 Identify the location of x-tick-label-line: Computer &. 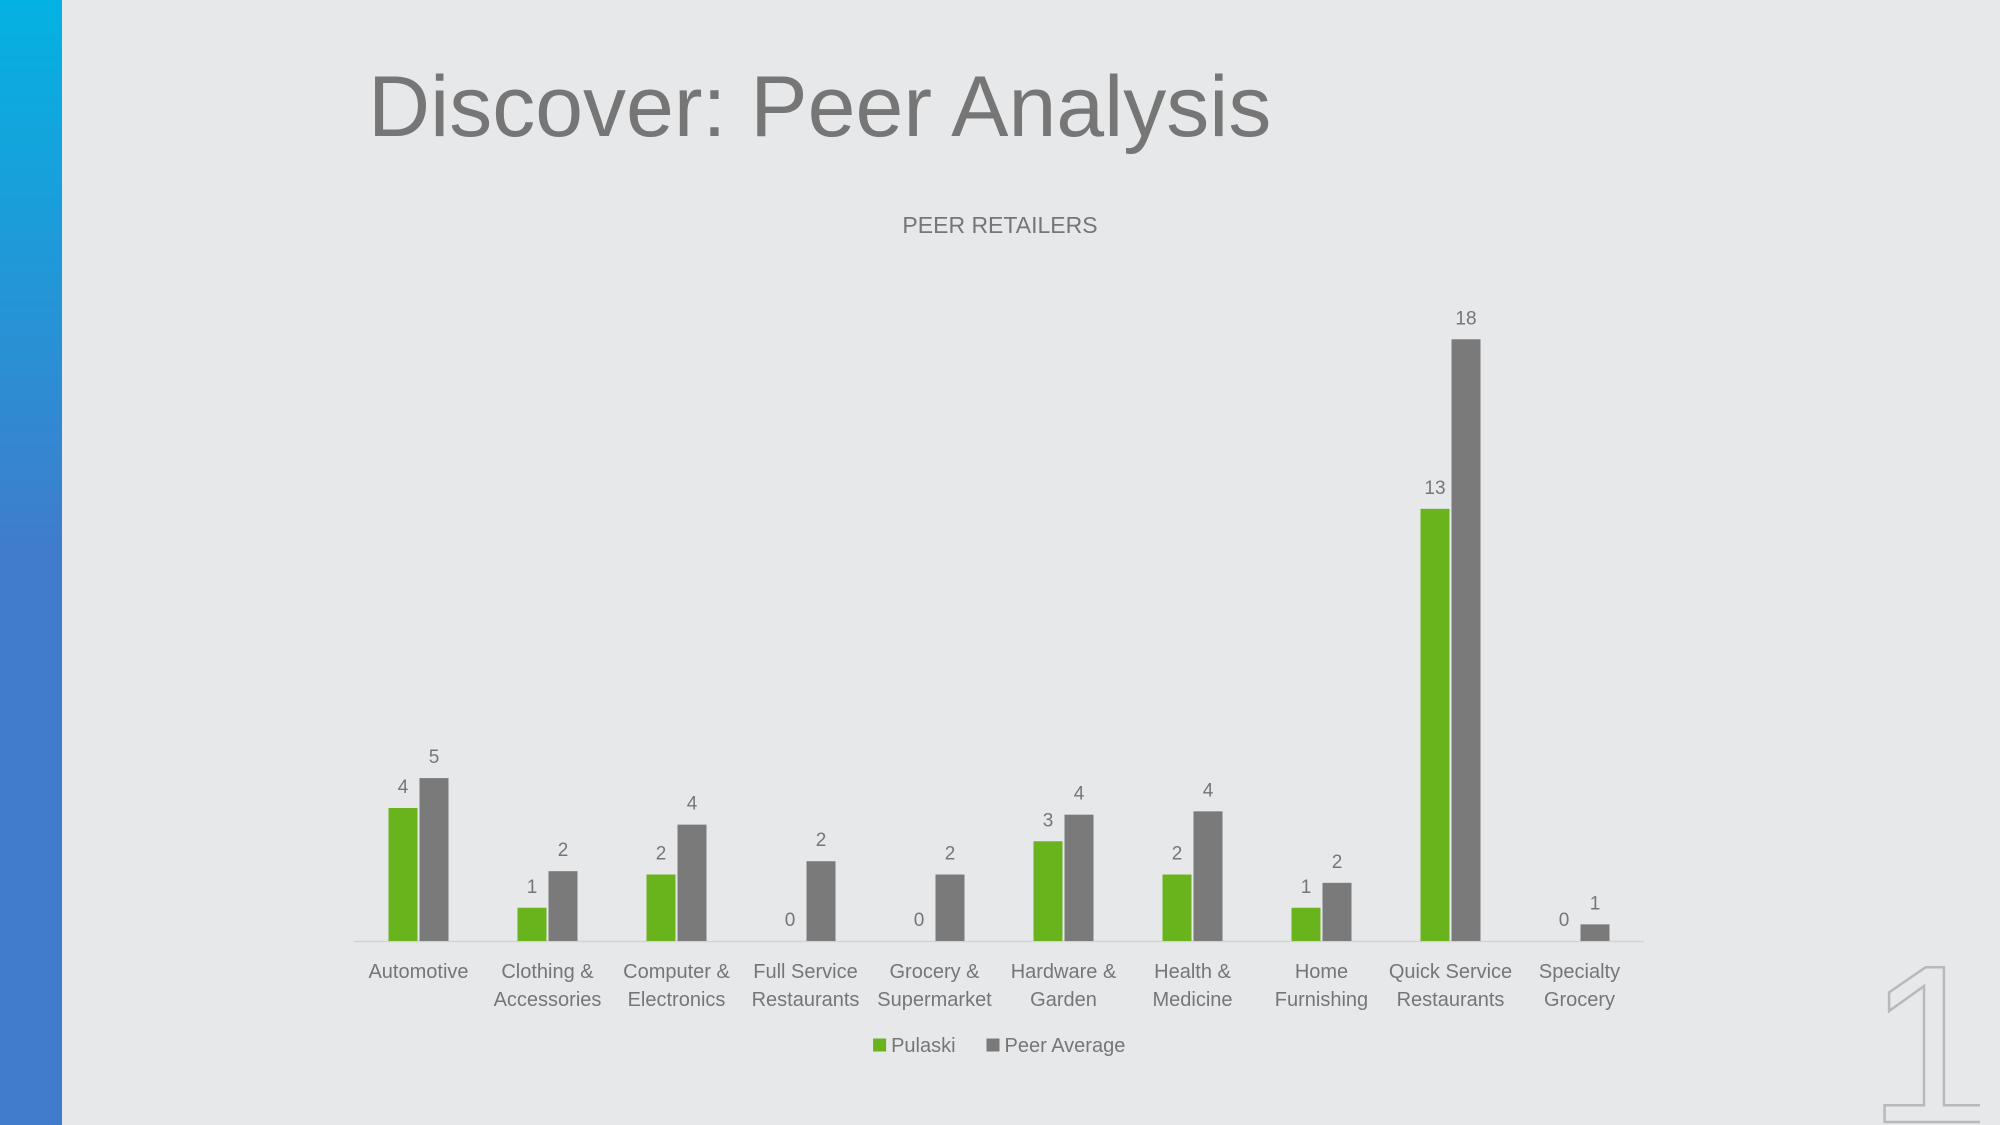
(676, 972).